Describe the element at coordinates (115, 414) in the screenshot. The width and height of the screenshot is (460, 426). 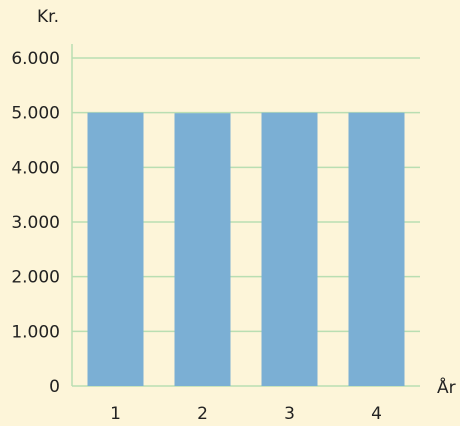
I see `x-tick-label: 1` at that location.